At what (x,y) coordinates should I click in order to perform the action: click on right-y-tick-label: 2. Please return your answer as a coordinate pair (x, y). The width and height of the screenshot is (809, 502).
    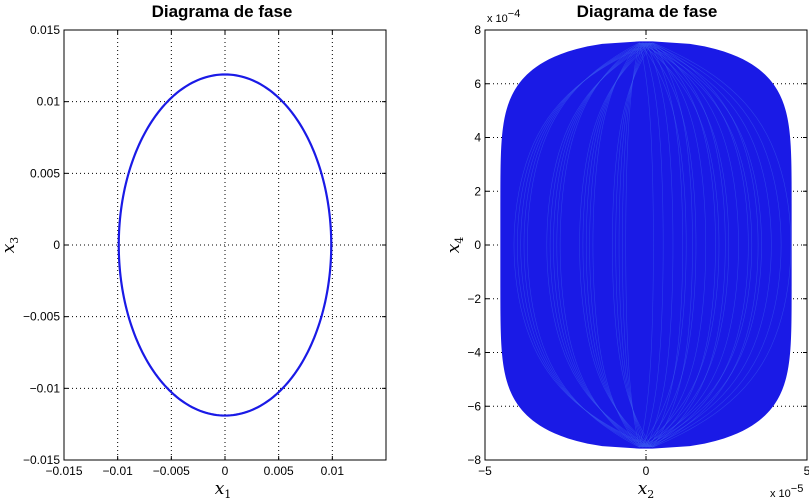
    Looking at the image, I should click on (477, 191).